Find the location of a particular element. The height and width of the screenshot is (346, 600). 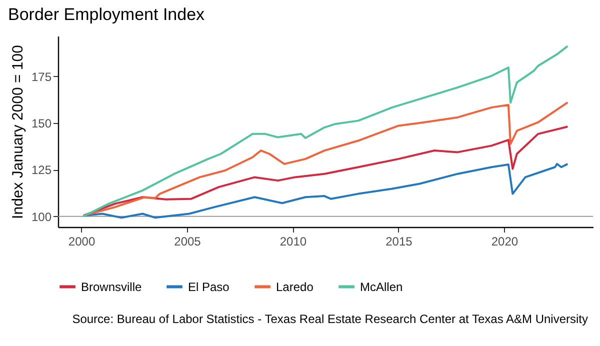

y-tick-label: 175 is located at coordinates (41, 77).